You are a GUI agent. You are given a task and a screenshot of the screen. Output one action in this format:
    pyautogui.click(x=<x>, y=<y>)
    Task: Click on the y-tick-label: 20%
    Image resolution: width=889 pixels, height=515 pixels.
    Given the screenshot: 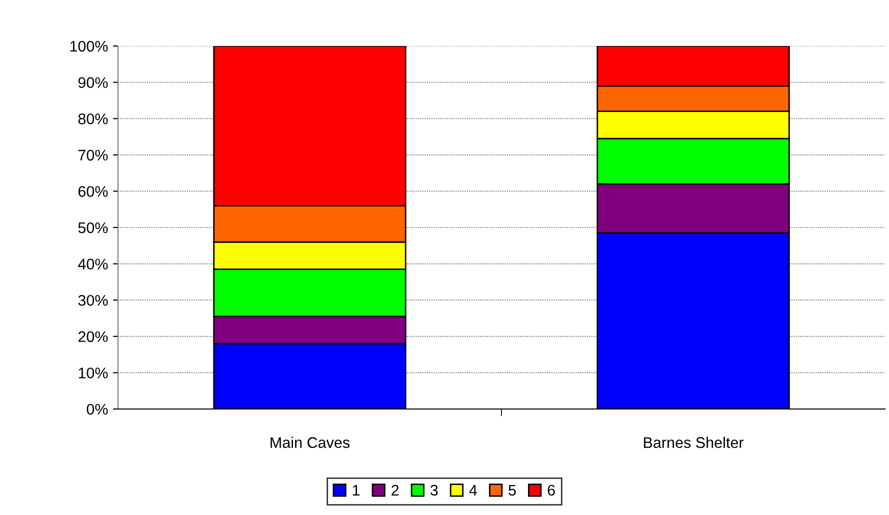 What is the action you would take?
    pyautogui.click(x=93, y=336)
    